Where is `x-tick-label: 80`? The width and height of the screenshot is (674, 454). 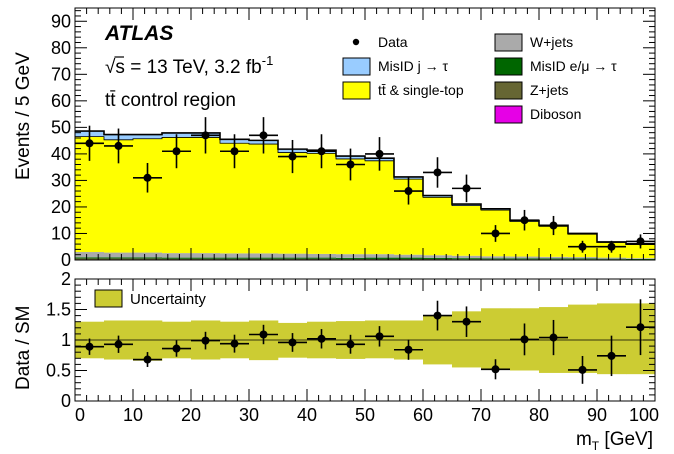
x-tick-label: 80 is located at coordinates (539, 415).